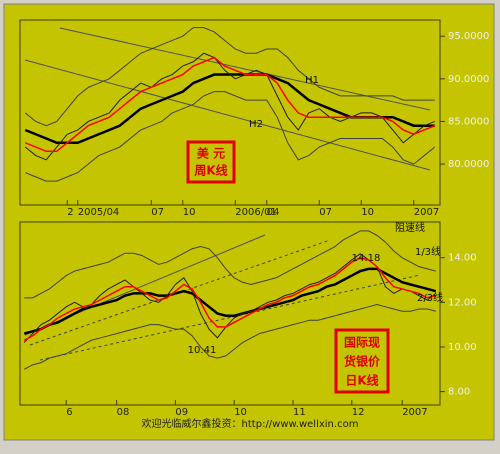 This screenshot has height=454, width=500. Describe the element at coordinates (428, 251) in the screenshot. I see `annotation: 1/3线` at that location.